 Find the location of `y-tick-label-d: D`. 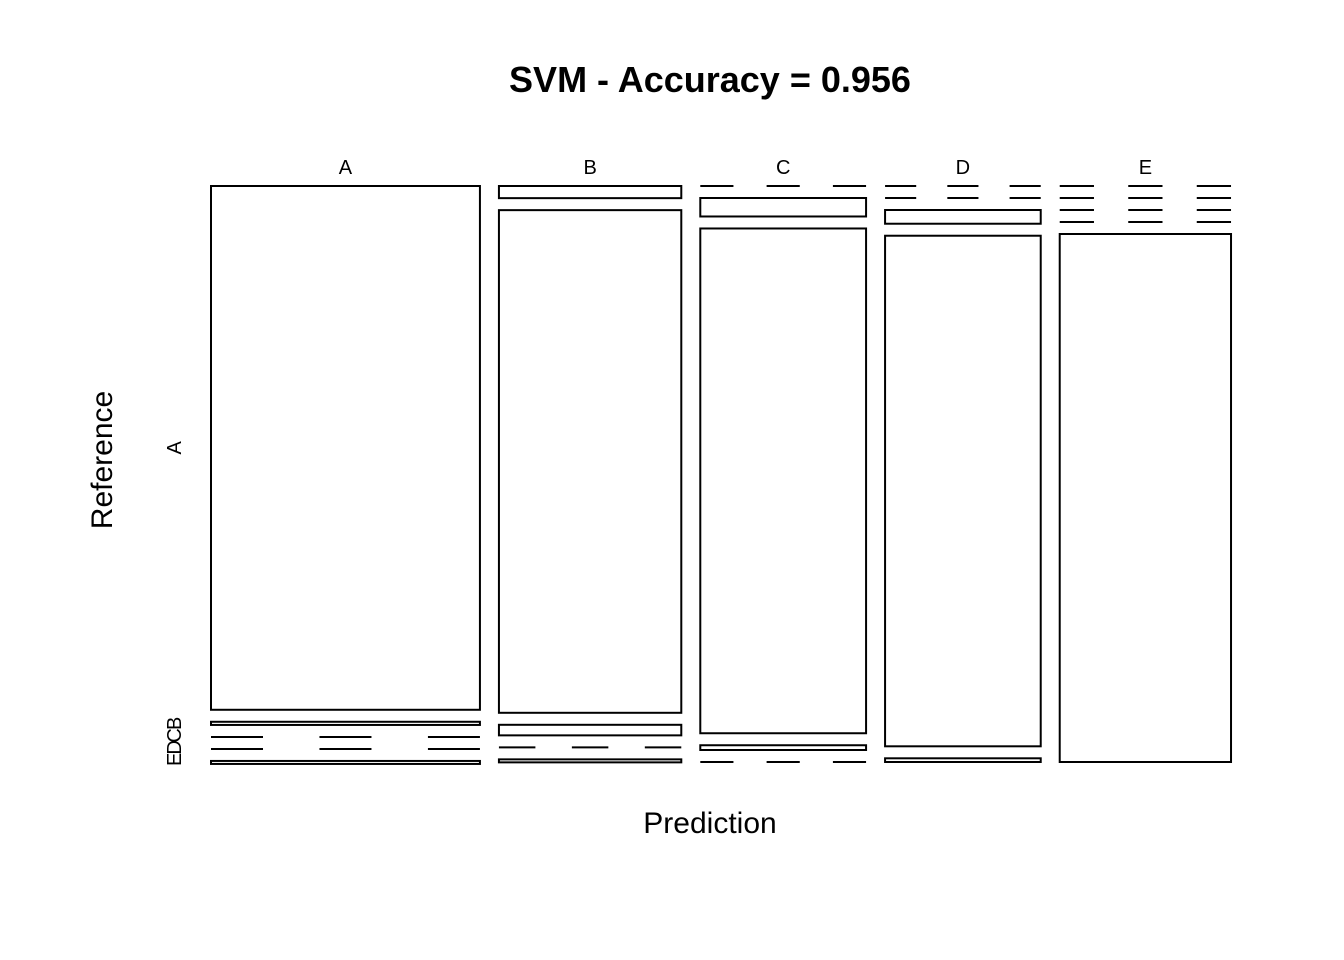

y-tick-label-d: D is located at coordinates (175, 747).